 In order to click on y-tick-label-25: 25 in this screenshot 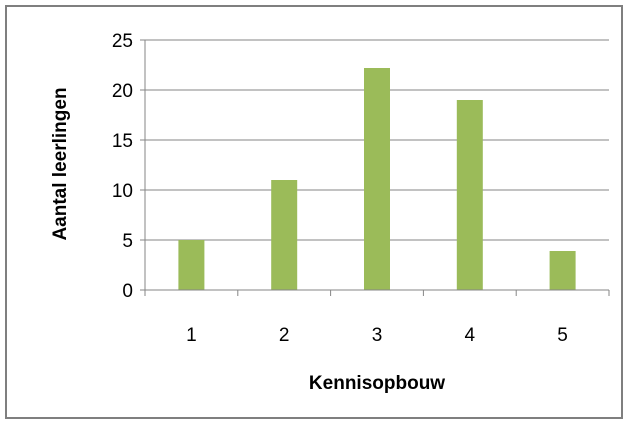, I will do `click(122, 41)`.